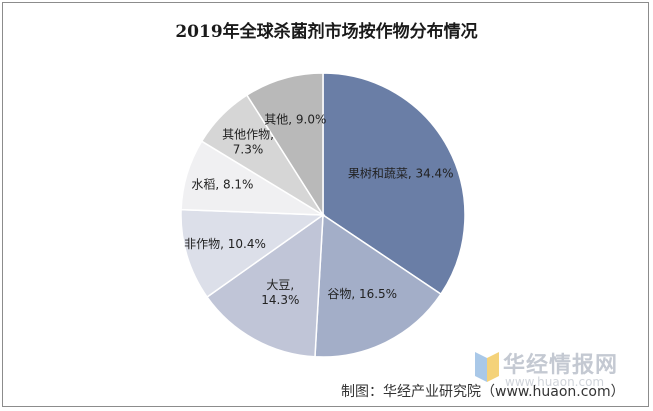 The image size is (653, 411). I want to click on watermark-brand: 华经情报网, so click(561, 365).